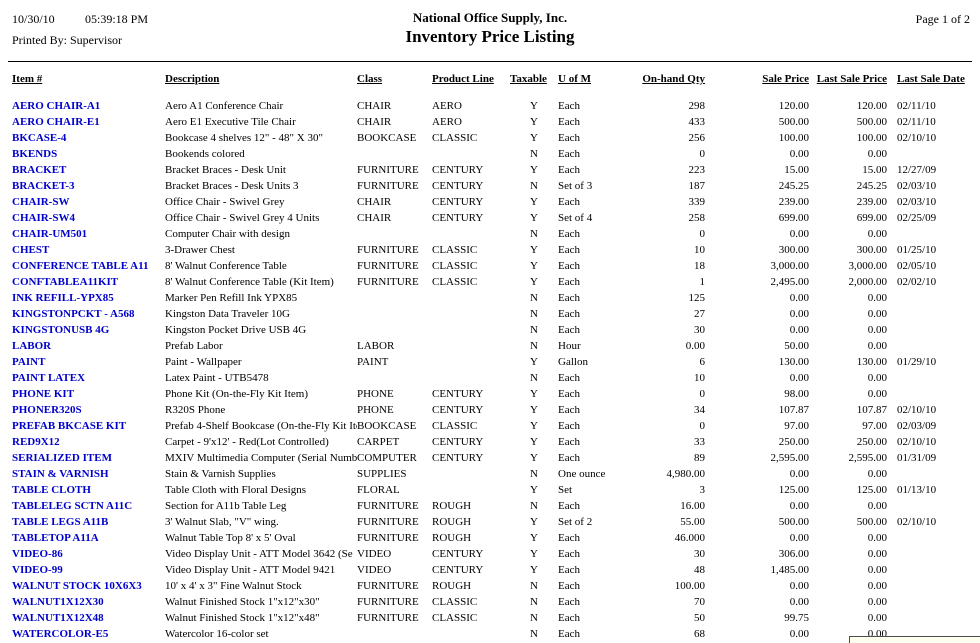  I want to click on item-number-link: AERO CHAIR-E1, so click(56, 122).